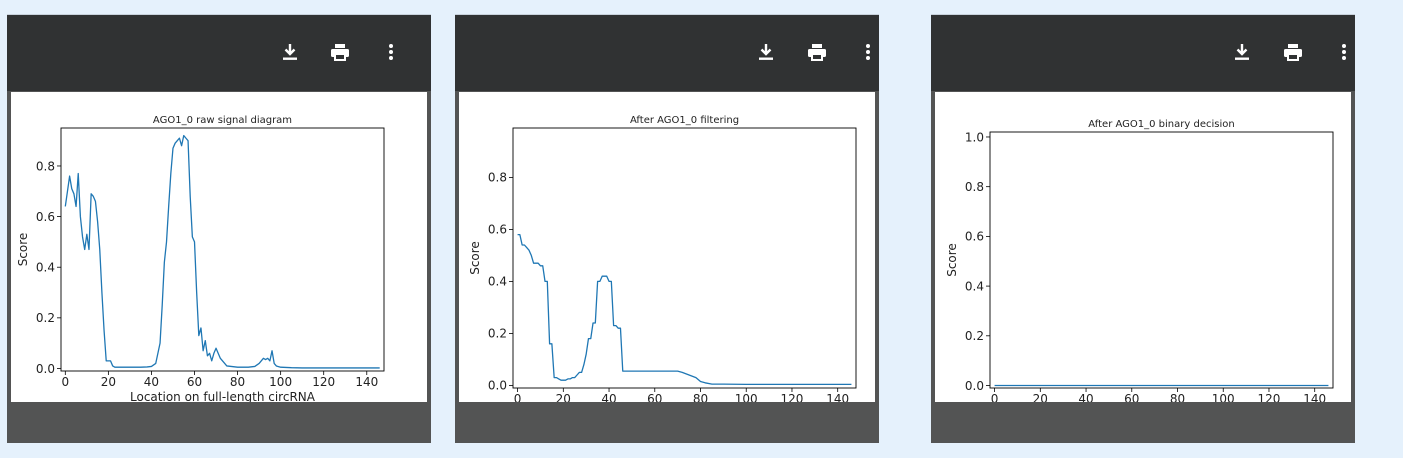  Describe the element at coordinates (974, 137) in the screenshot. I see `y-tick-label: 1.0` at that location.